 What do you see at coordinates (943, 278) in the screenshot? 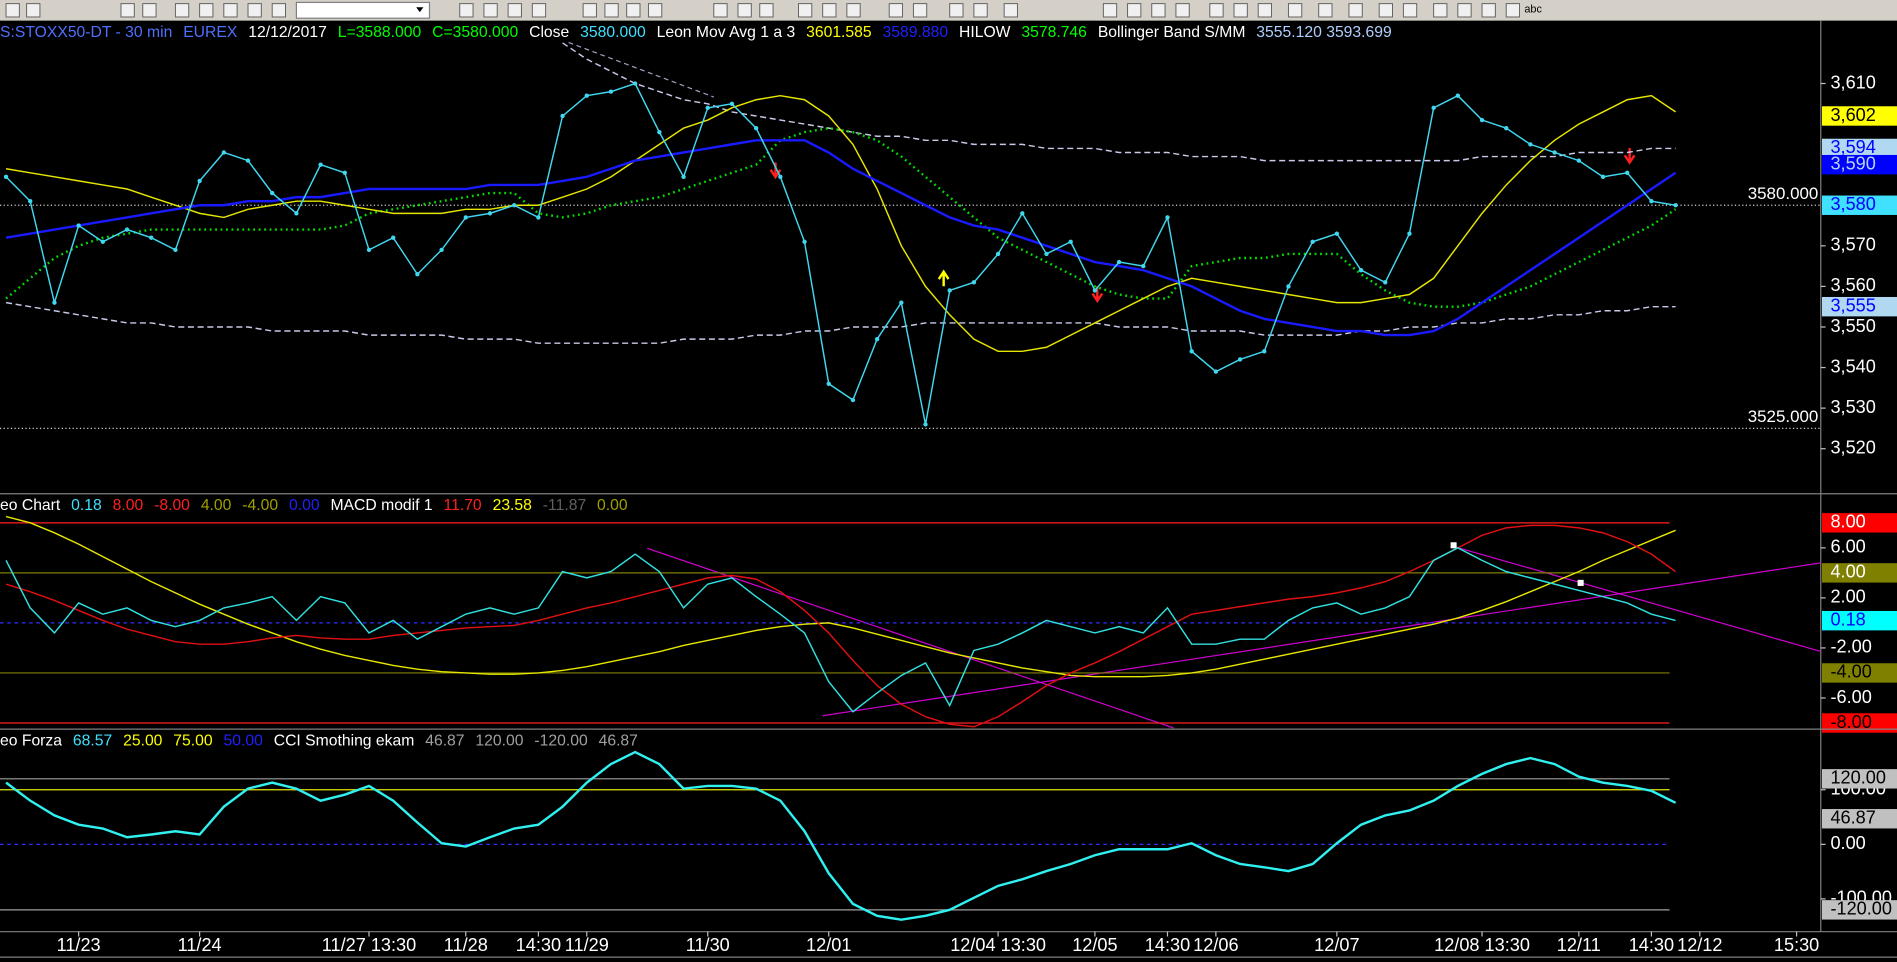
I see `buy-arrow` at bounding box center [943, 278].